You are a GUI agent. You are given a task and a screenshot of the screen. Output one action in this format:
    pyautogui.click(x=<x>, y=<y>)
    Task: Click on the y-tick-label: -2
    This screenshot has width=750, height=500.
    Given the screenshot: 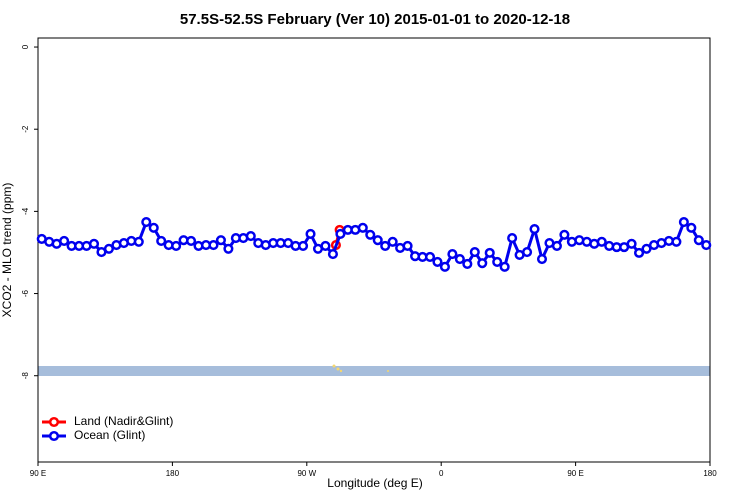 What is the action you would take?
    pyautogui.click(x=25, y=129)
    